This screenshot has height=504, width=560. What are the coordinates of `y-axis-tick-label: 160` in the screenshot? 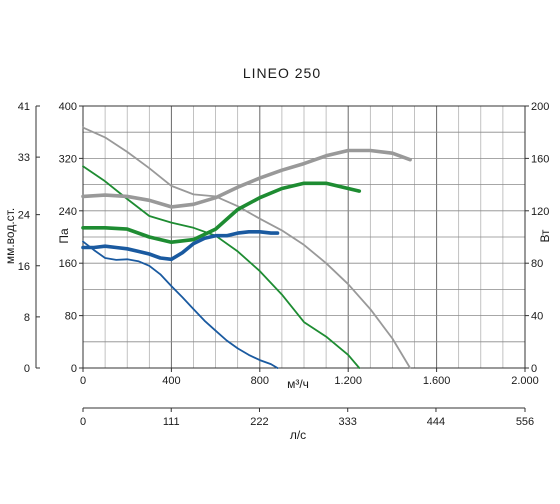 It's located at (68, 264).